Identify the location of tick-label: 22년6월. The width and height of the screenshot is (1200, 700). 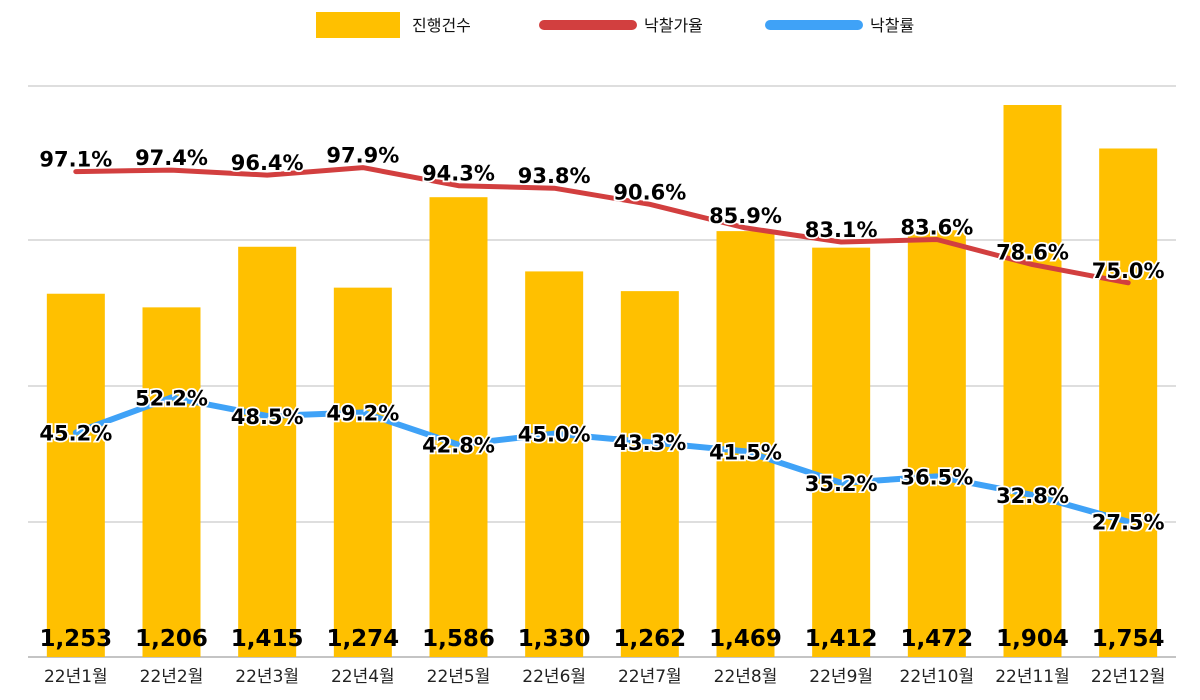
(554, 677).